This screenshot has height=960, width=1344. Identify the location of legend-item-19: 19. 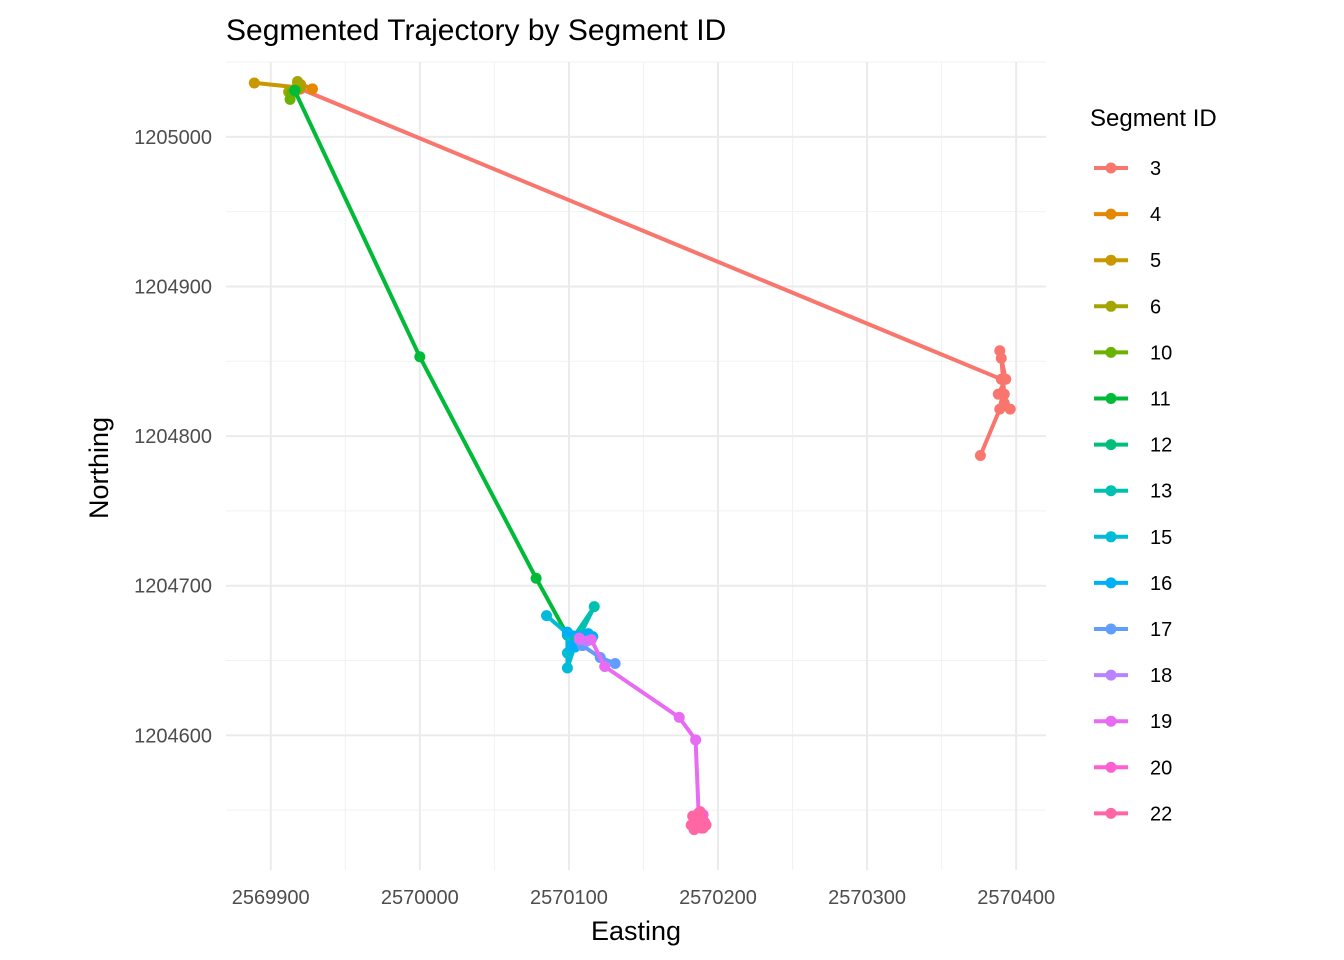
(1133, 722).